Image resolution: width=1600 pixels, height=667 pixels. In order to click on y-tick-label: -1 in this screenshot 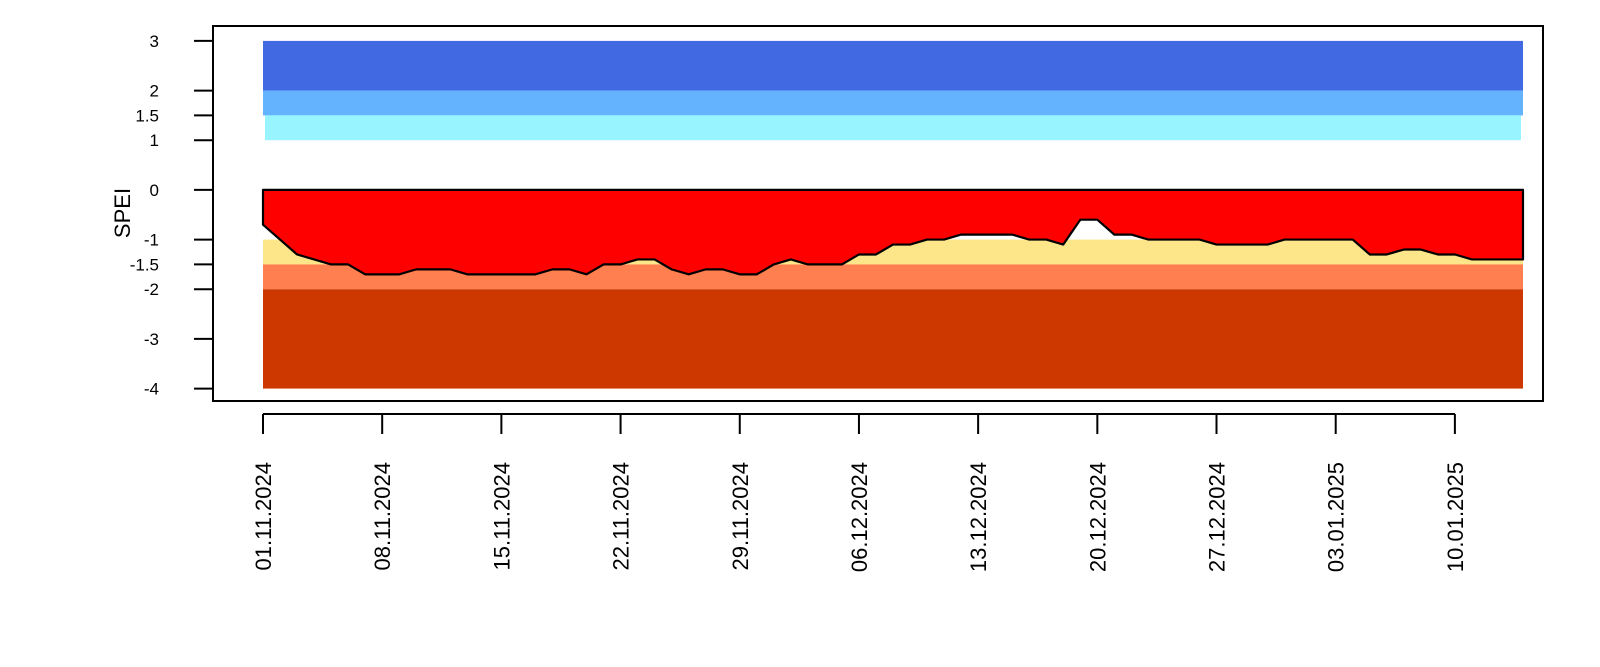, I will do `click(151, 240)`.